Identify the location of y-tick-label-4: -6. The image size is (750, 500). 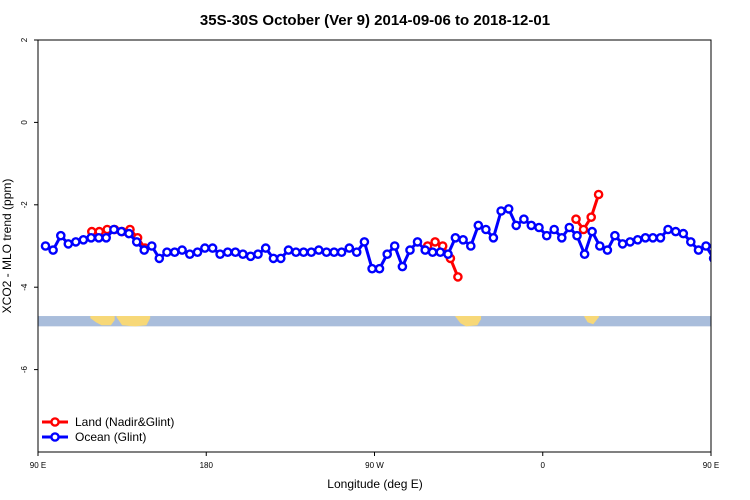
(24, 369).